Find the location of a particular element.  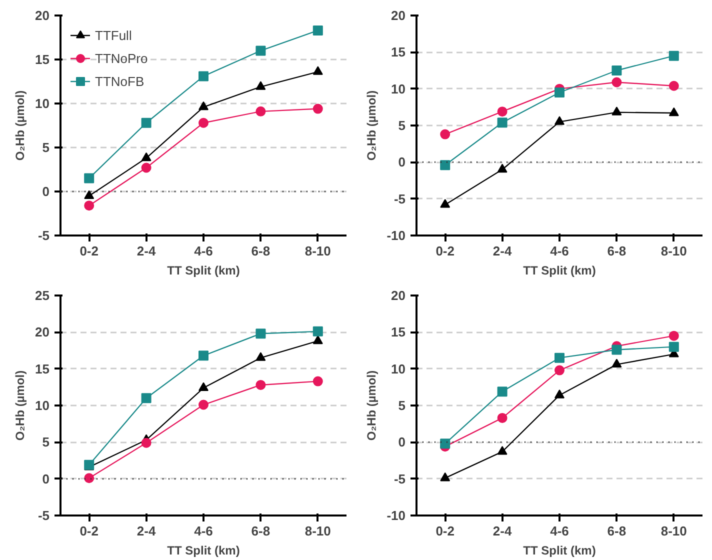

legend-label: TTNoPro is located at coordinates (121, 58).